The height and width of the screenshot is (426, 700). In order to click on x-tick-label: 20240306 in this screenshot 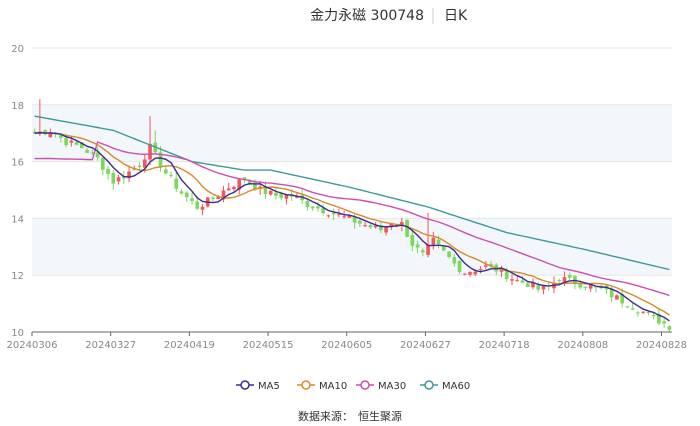, I will do `click(32, 345)`.